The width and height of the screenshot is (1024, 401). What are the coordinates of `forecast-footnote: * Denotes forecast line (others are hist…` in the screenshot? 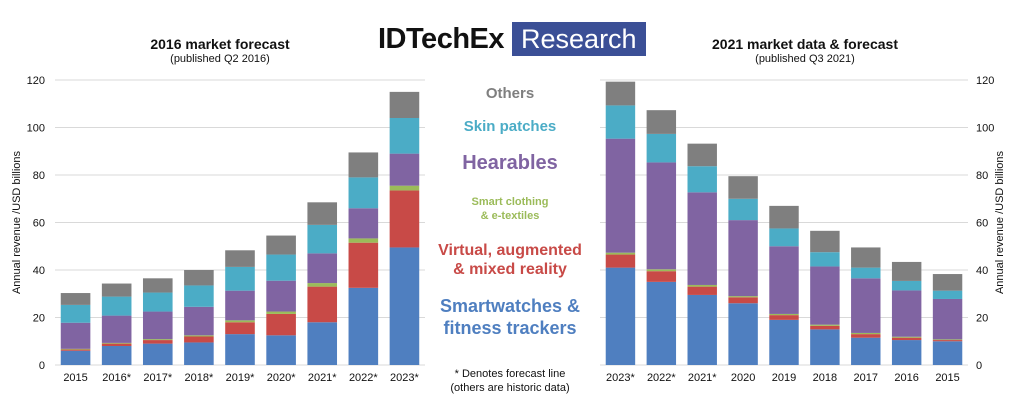 It's located at (510, 382).